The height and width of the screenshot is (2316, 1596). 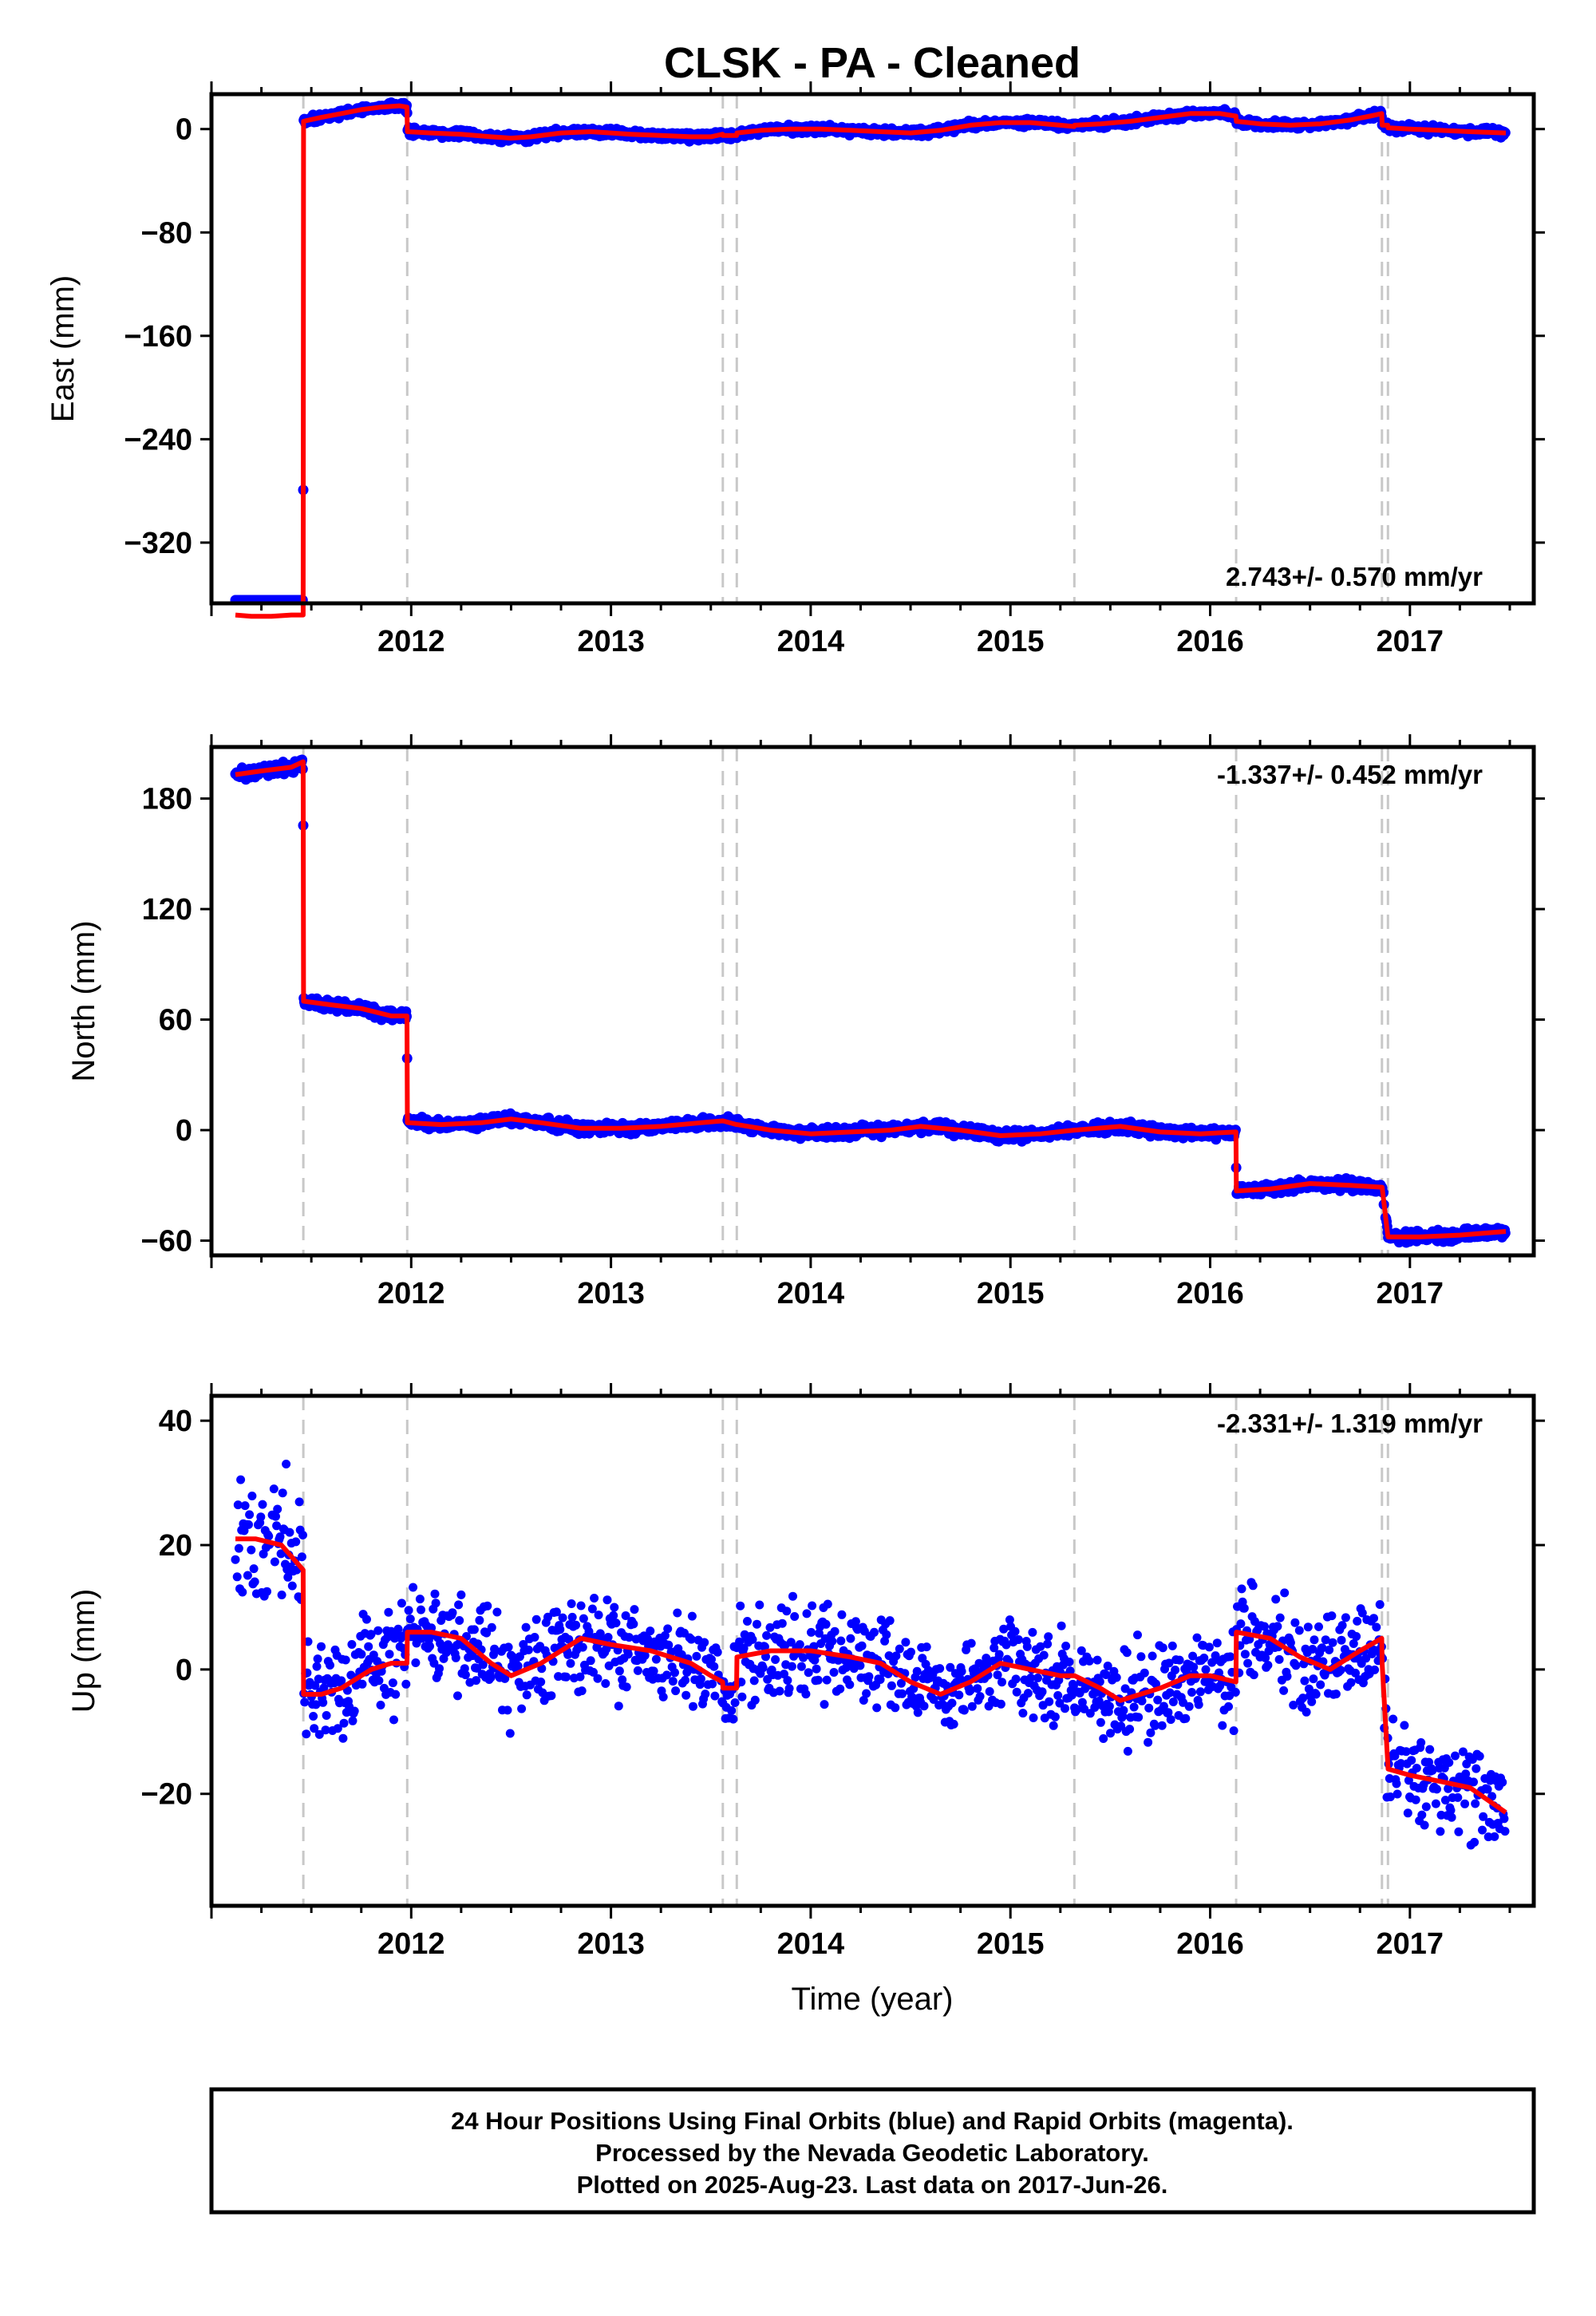 I want to click on x-tick-label: 2013, so click(x=611, y=1293).